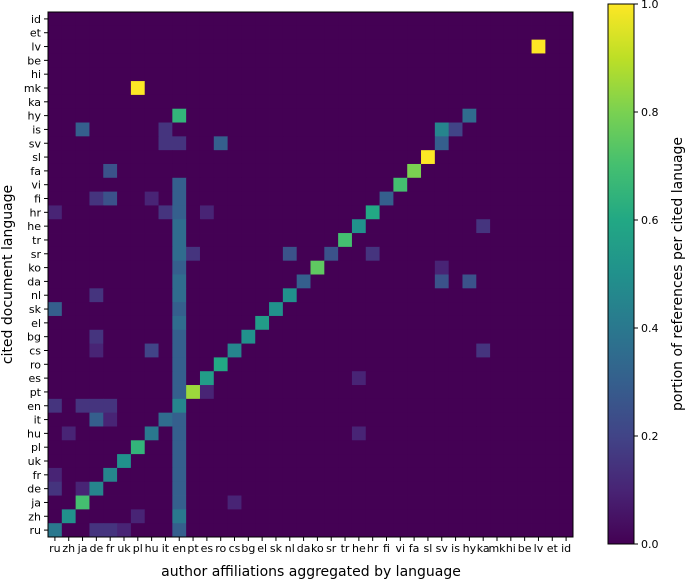 This screenshot has width=685, height=584. What do you see at coordinates (34, 516) in the screenshot?
I see `y-tick-label: zh` at bounding box center [34, 516].